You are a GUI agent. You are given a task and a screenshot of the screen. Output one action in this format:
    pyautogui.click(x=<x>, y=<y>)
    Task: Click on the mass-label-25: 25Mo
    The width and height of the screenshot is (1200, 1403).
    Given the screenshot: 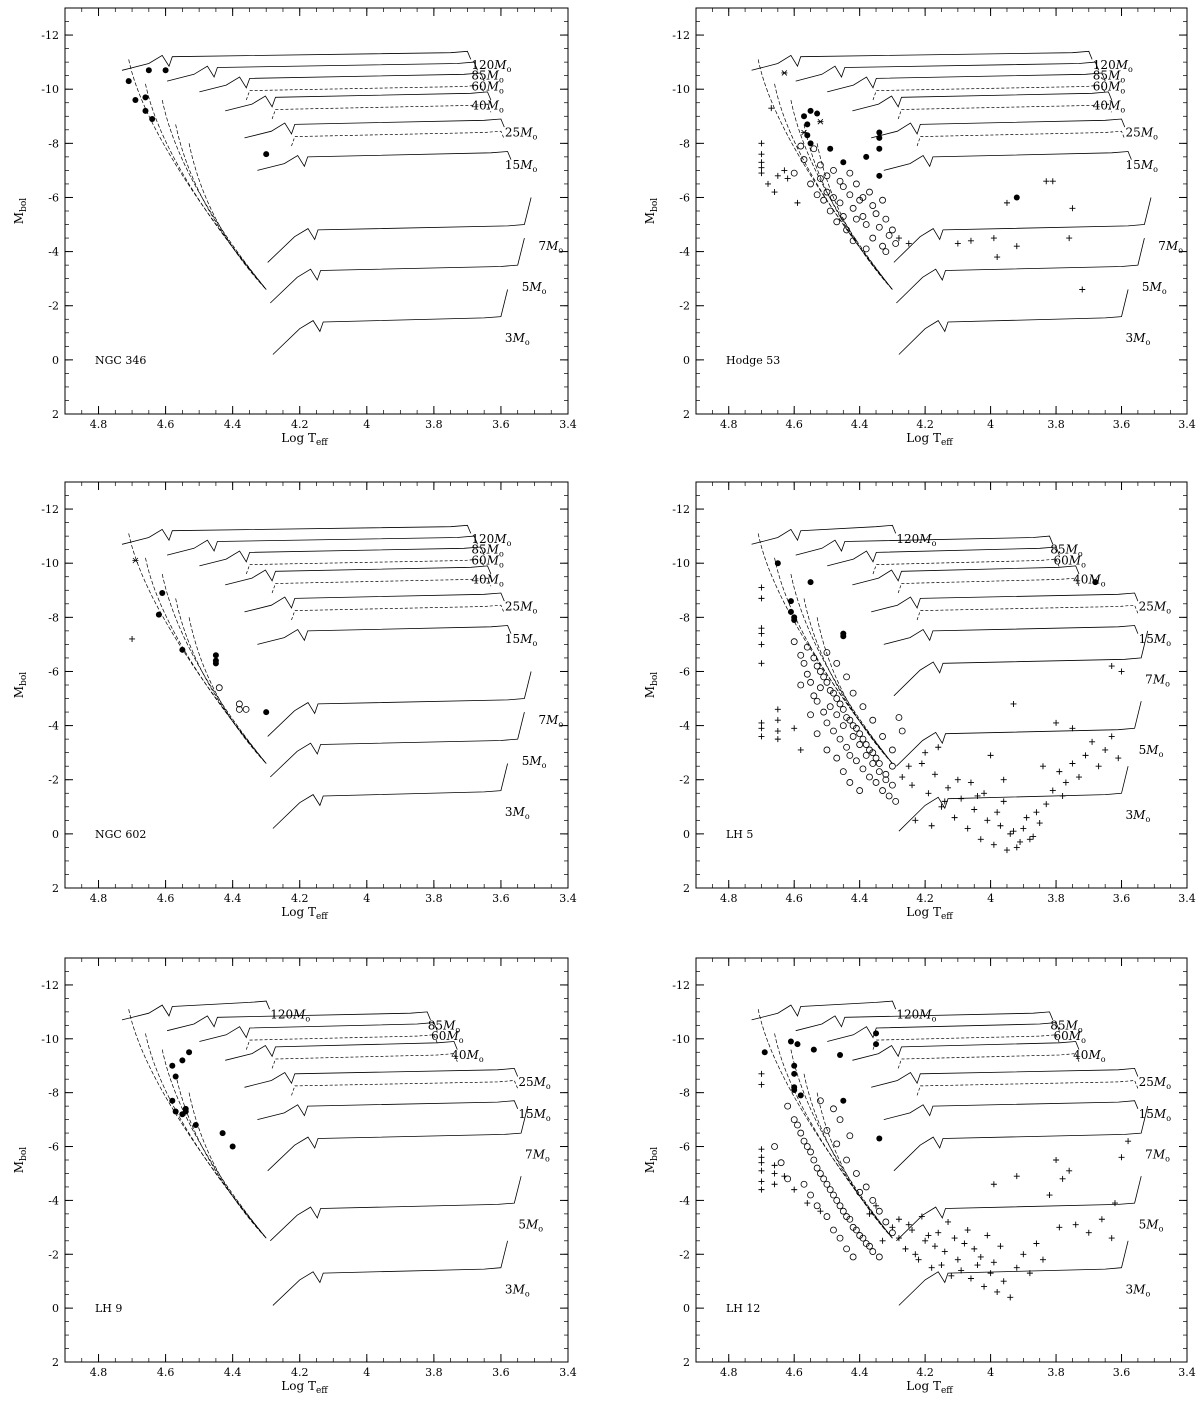 What is the action you would take?
    pyautogui.click(x=1155, y=1083)
    